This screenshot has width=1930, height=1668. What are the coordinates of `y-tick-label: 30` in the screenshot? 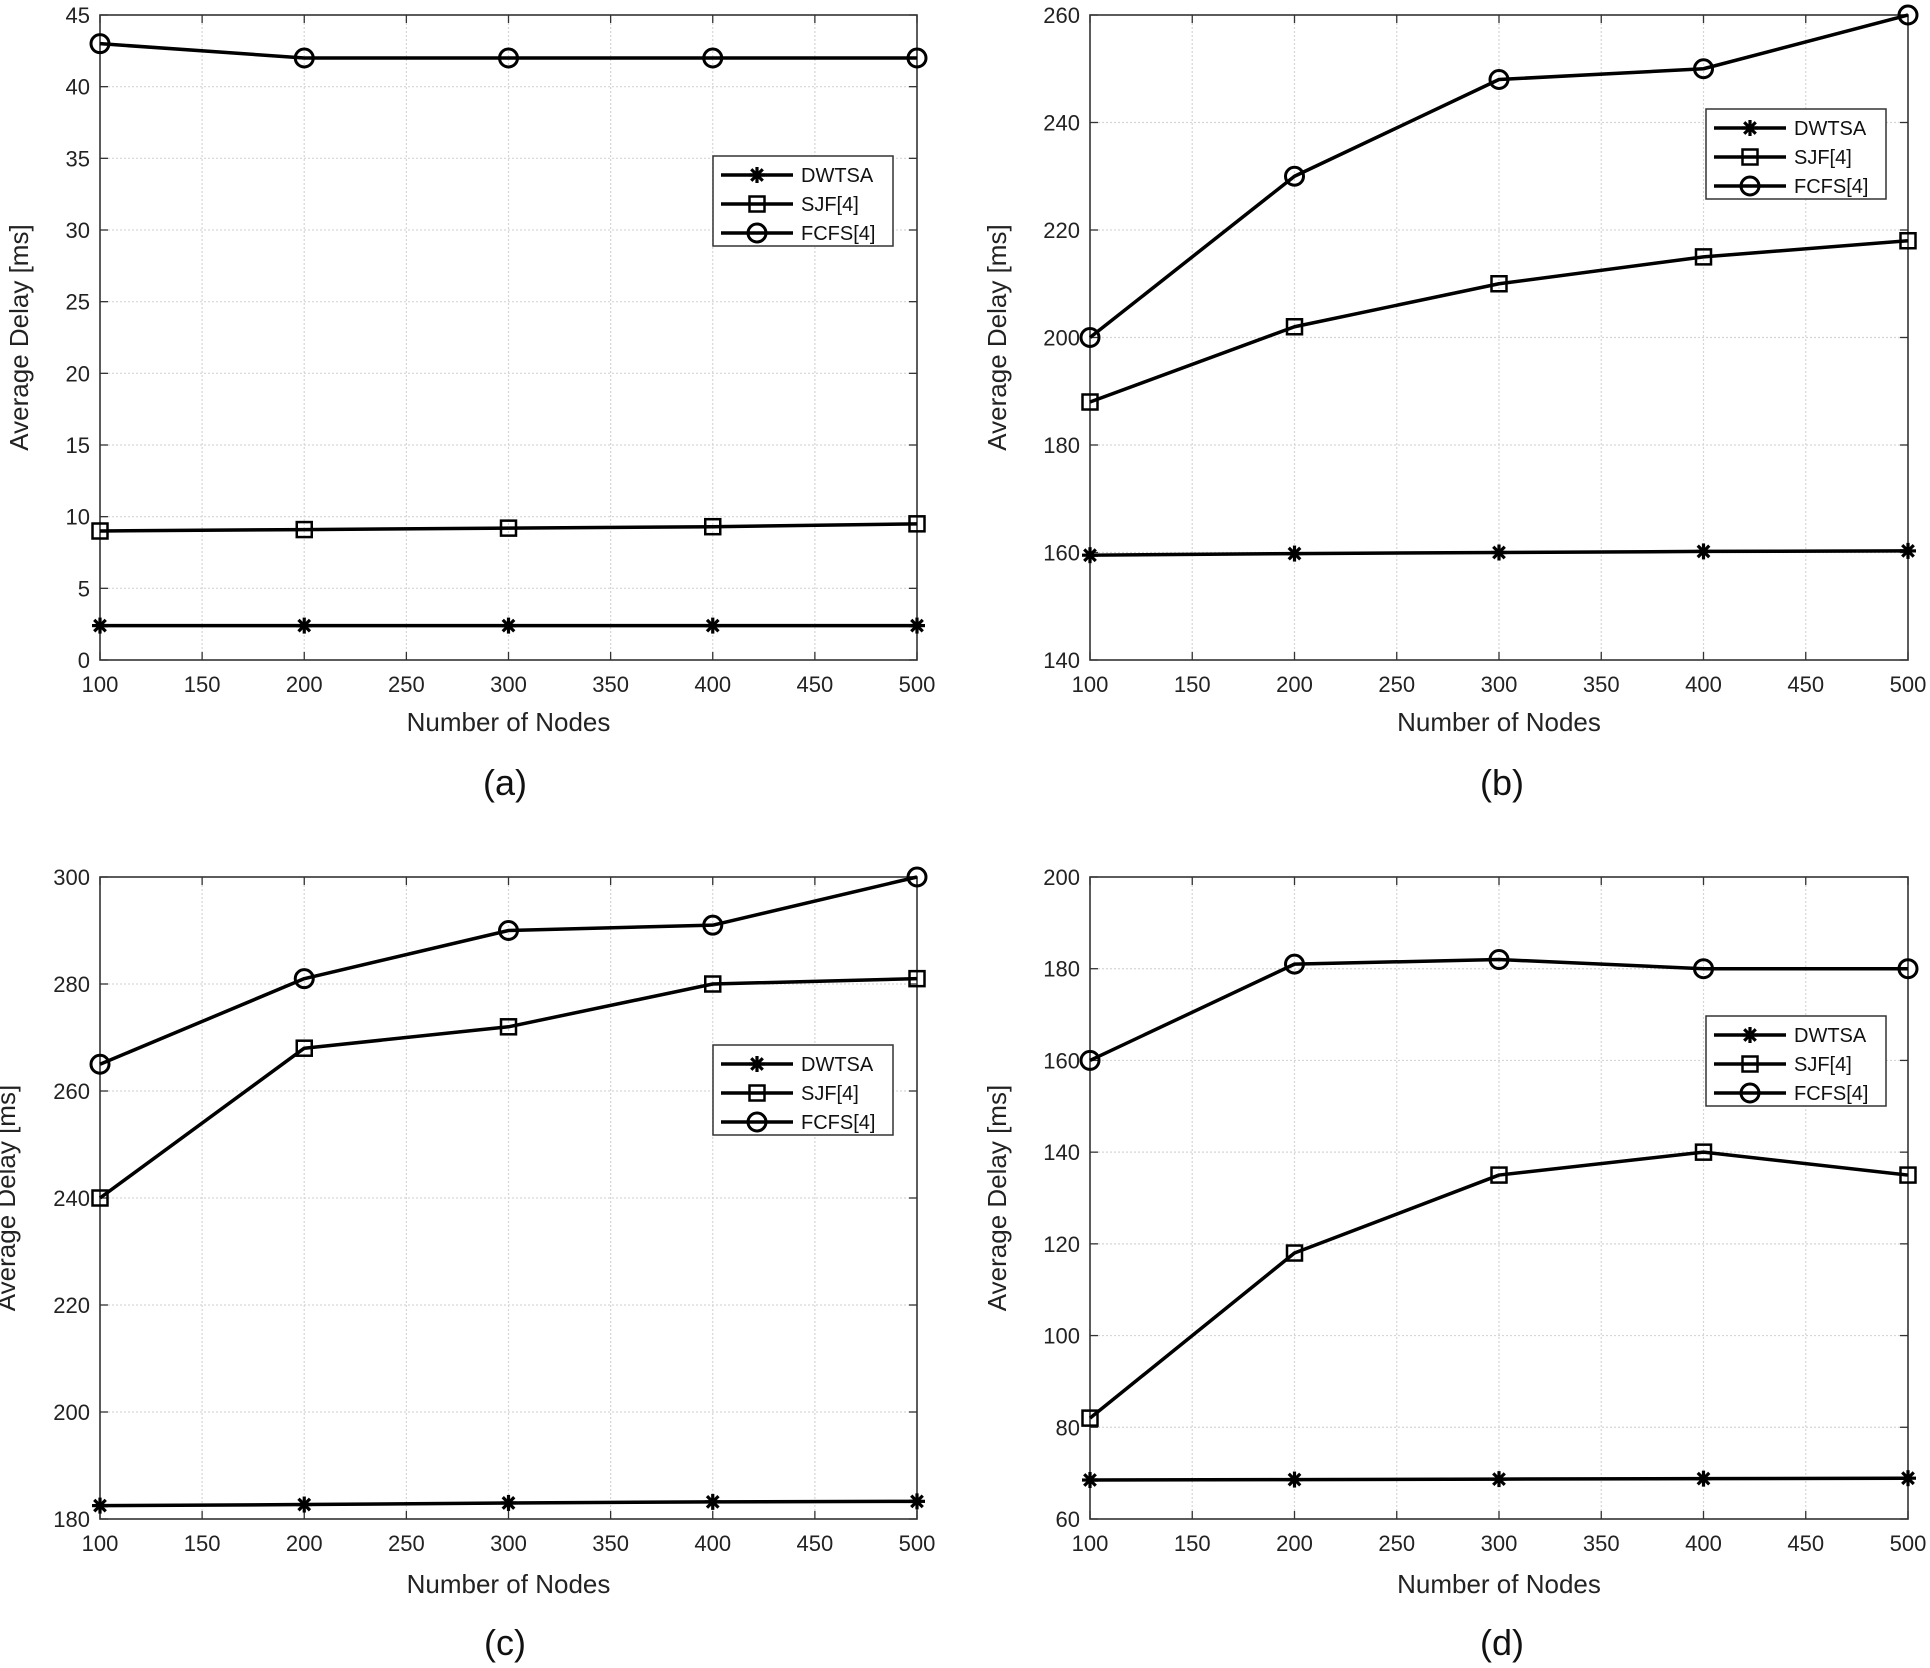 It's located at (78, 230).